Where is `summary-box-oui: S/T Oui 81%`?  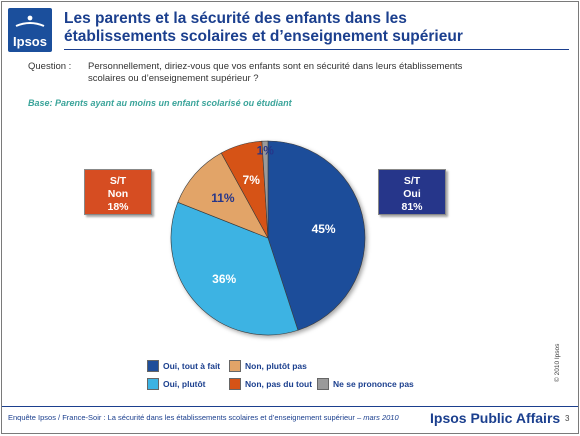
summary-box-oui: S/T Oui 81% is located at coordinates (412, 192).